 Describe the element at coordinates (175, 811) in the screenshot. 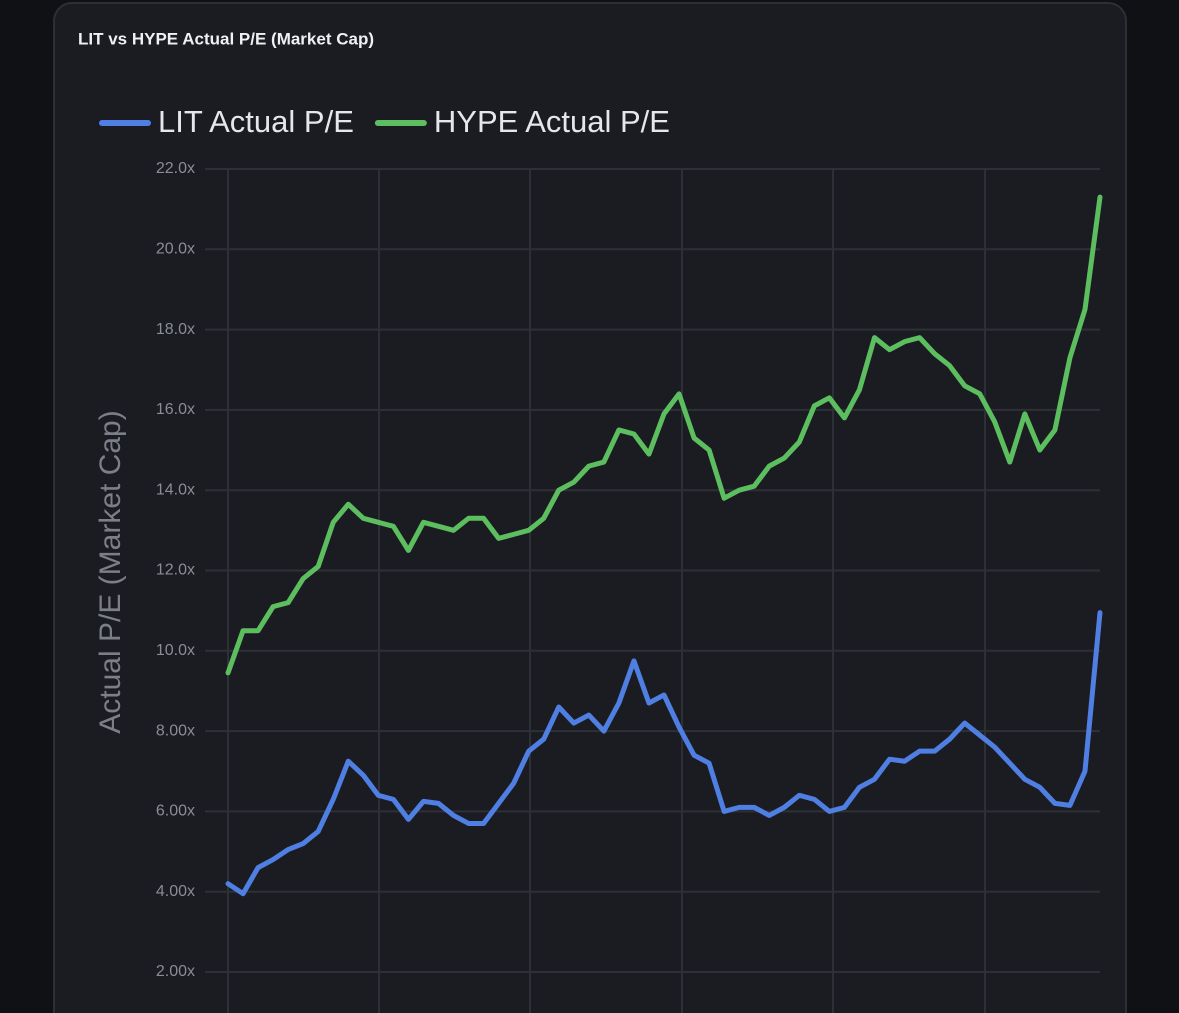

I see `y-tick-label: 6.00x` at that location.